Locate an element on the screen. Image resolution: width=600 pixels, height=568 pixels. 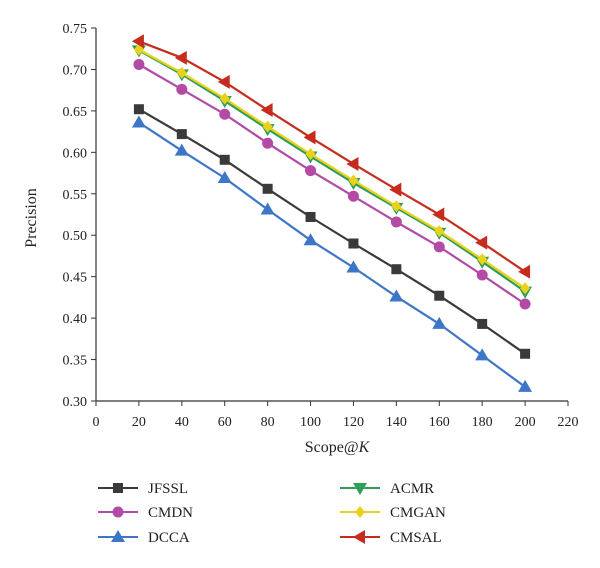
x-axis-title-main: Scope@ is located at coordinates (332, 447).